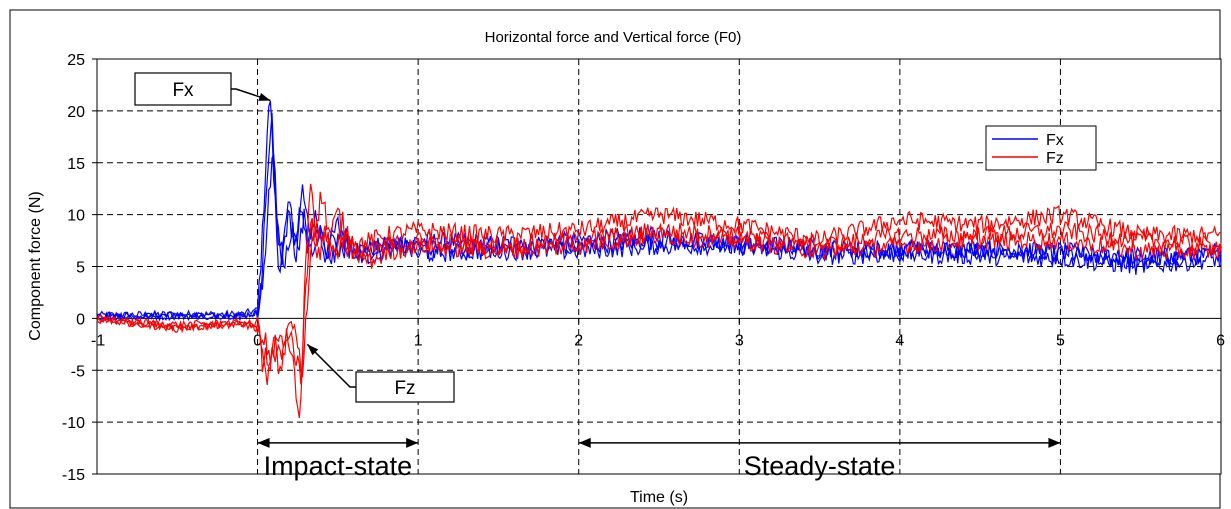 The width and height of the screenshot is (1231, 509). What do you see at coordinates (35, 265) in the screenshot?
I see `y-axis-label: Component force (N)` at bounding box center [35, 265].